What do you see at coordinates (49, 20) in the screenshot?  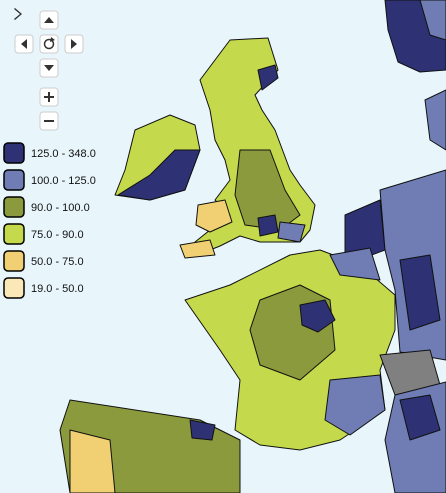 I see `pan-up` at bounding box center [49, 20].